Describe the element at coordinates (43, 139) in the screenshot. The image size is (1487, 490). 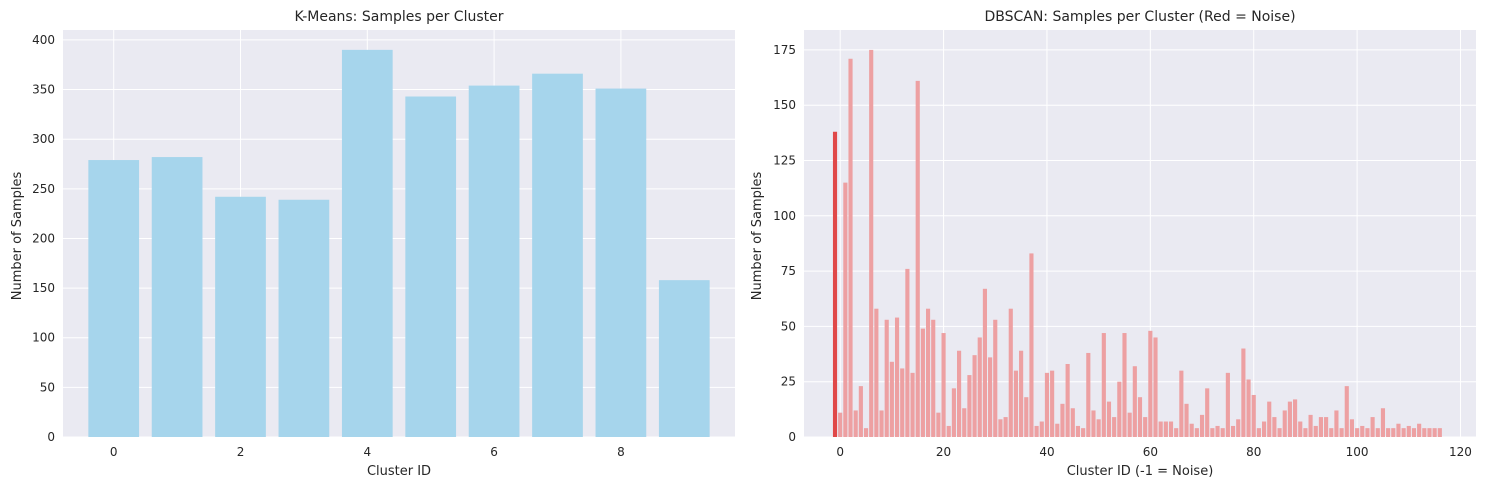
I see `y-tick-label: 300` at that location.